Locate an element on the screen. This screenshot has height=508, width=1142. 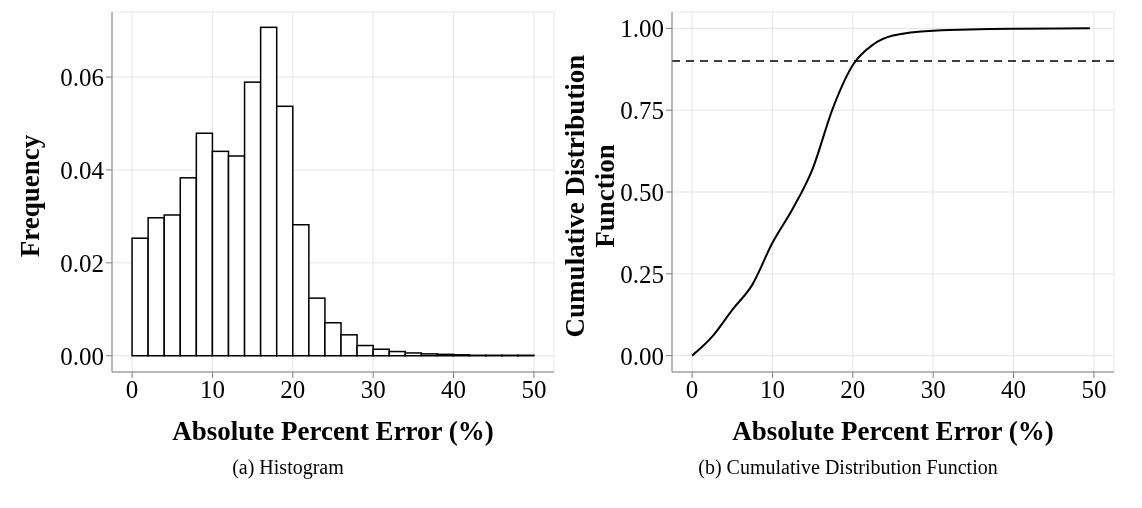
y-tick-label: 0.50 is located at coordinates (642, 192).